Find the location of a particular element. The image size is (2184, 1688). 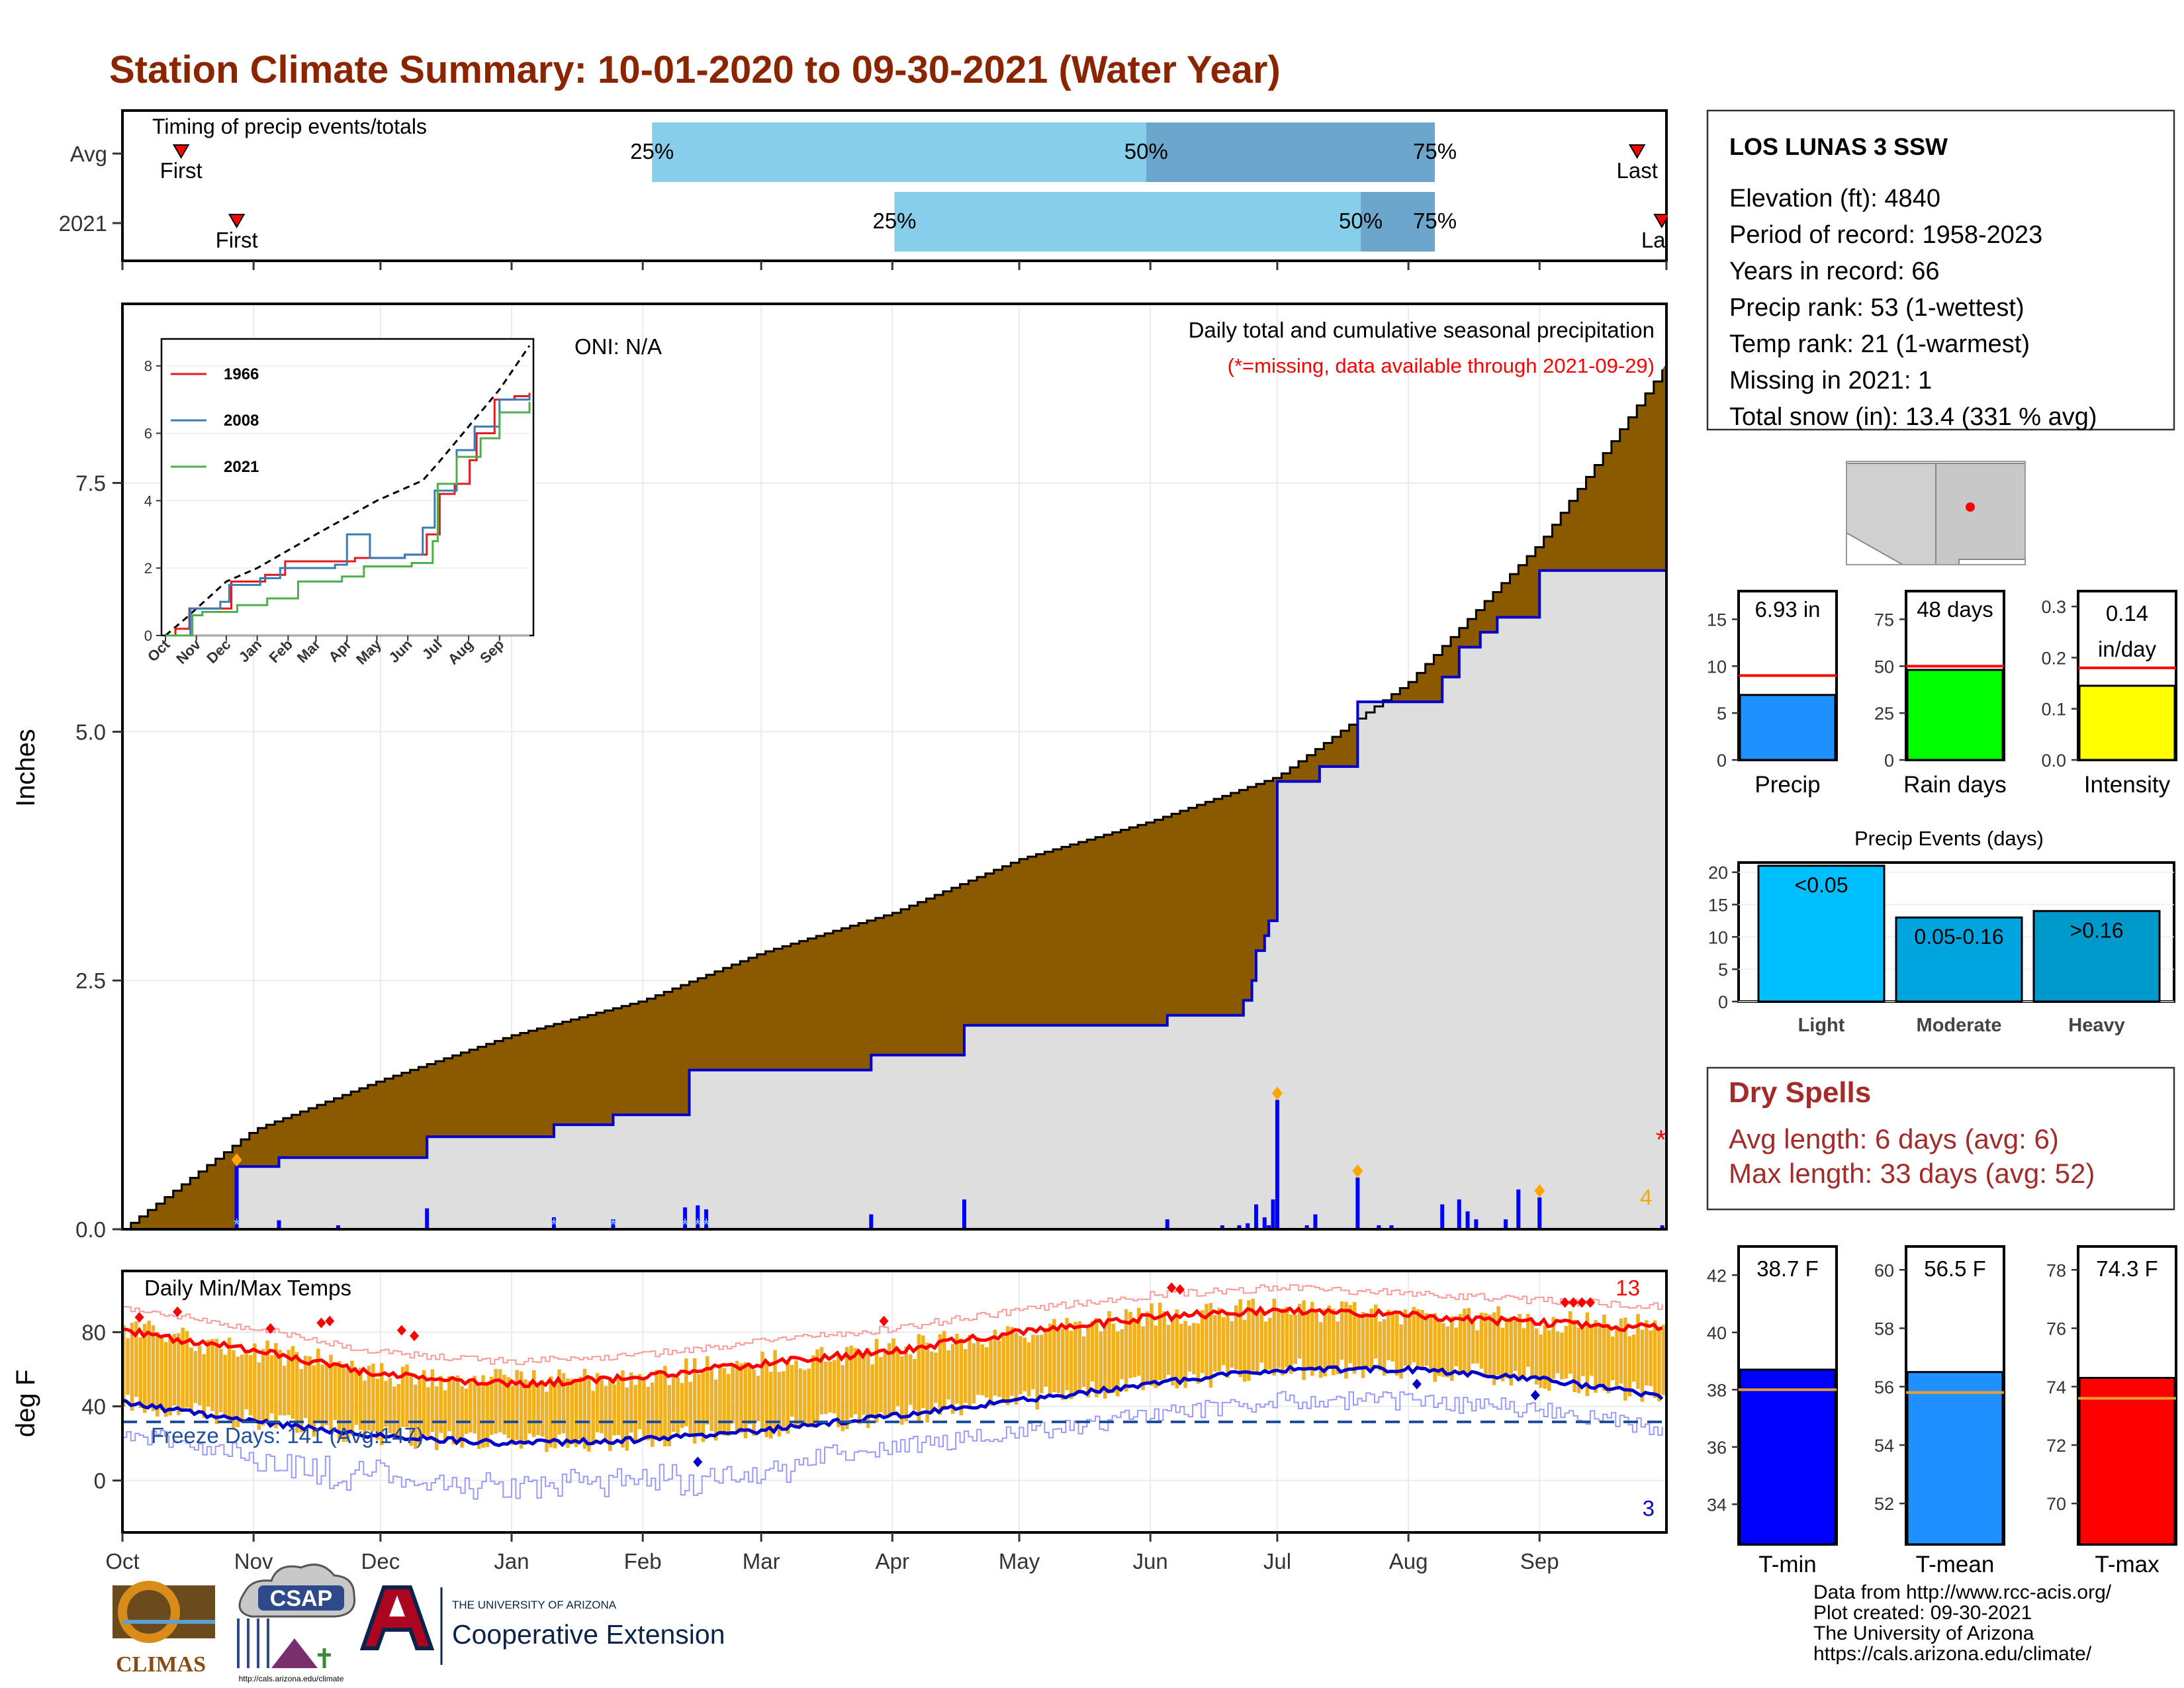

mini-bar-tick-label: 15 is located at coordinates (1717, 620).